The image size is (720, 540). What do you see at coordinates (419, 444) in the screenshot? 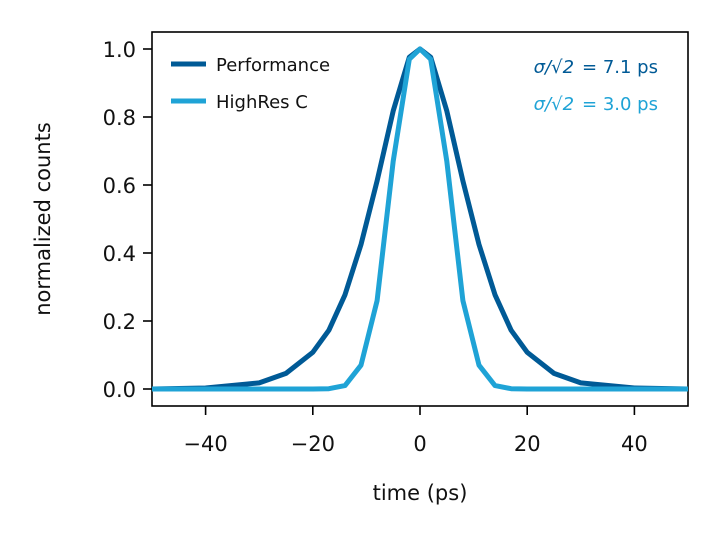
I see `x-tick-label: 0` at bounding box center [419, 444].